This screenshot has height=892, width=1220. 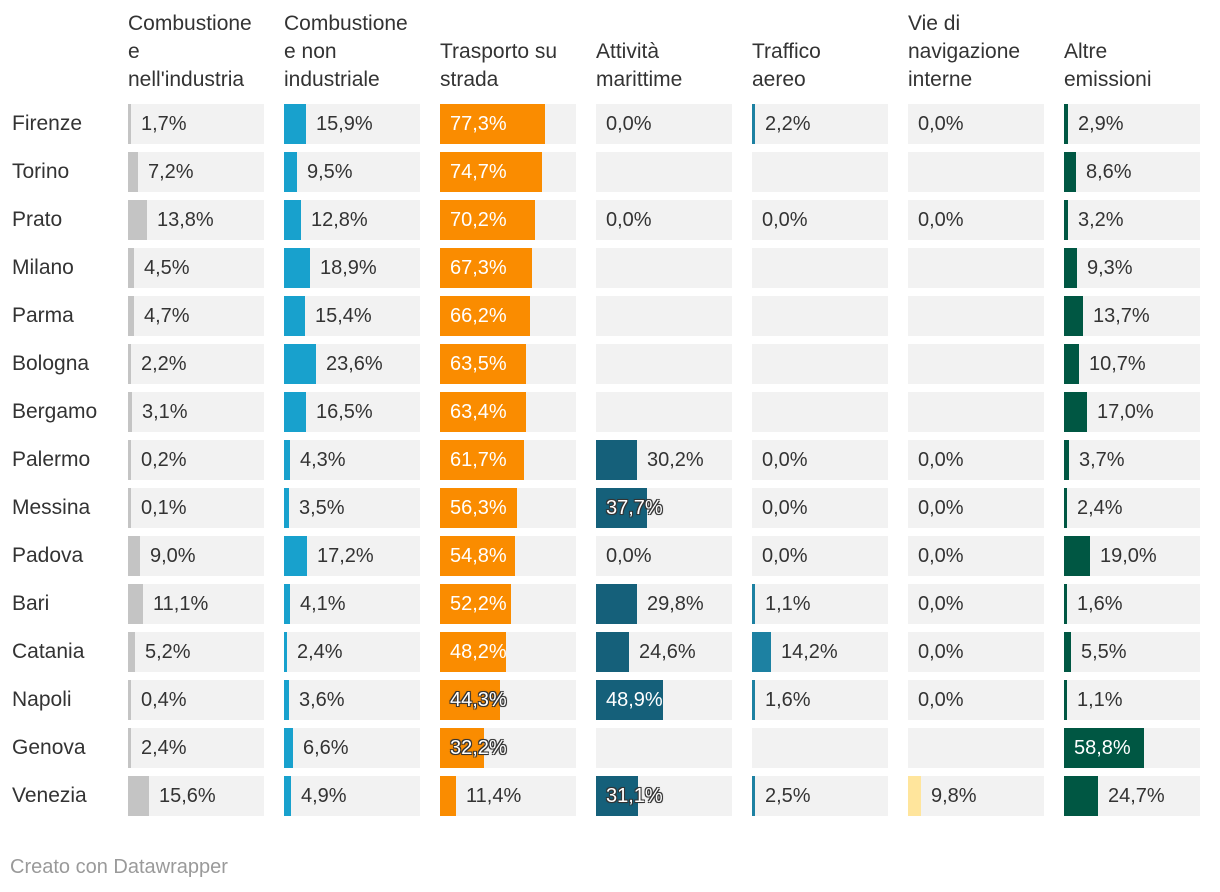 I want to click on cell-bologna-other: 10,7%, so click(x=1132, y=364).